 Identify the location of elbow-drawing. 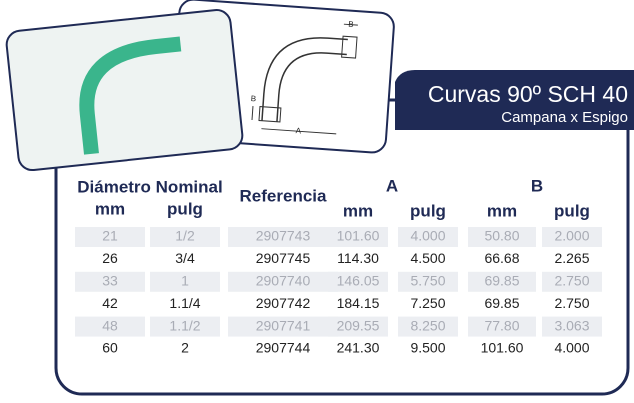
(304, 79).